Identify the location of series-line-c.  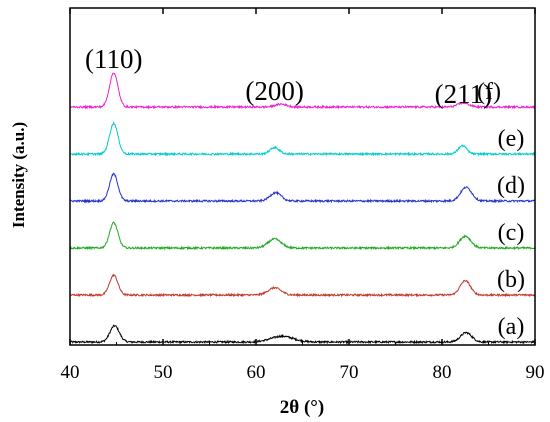
(302, 236).